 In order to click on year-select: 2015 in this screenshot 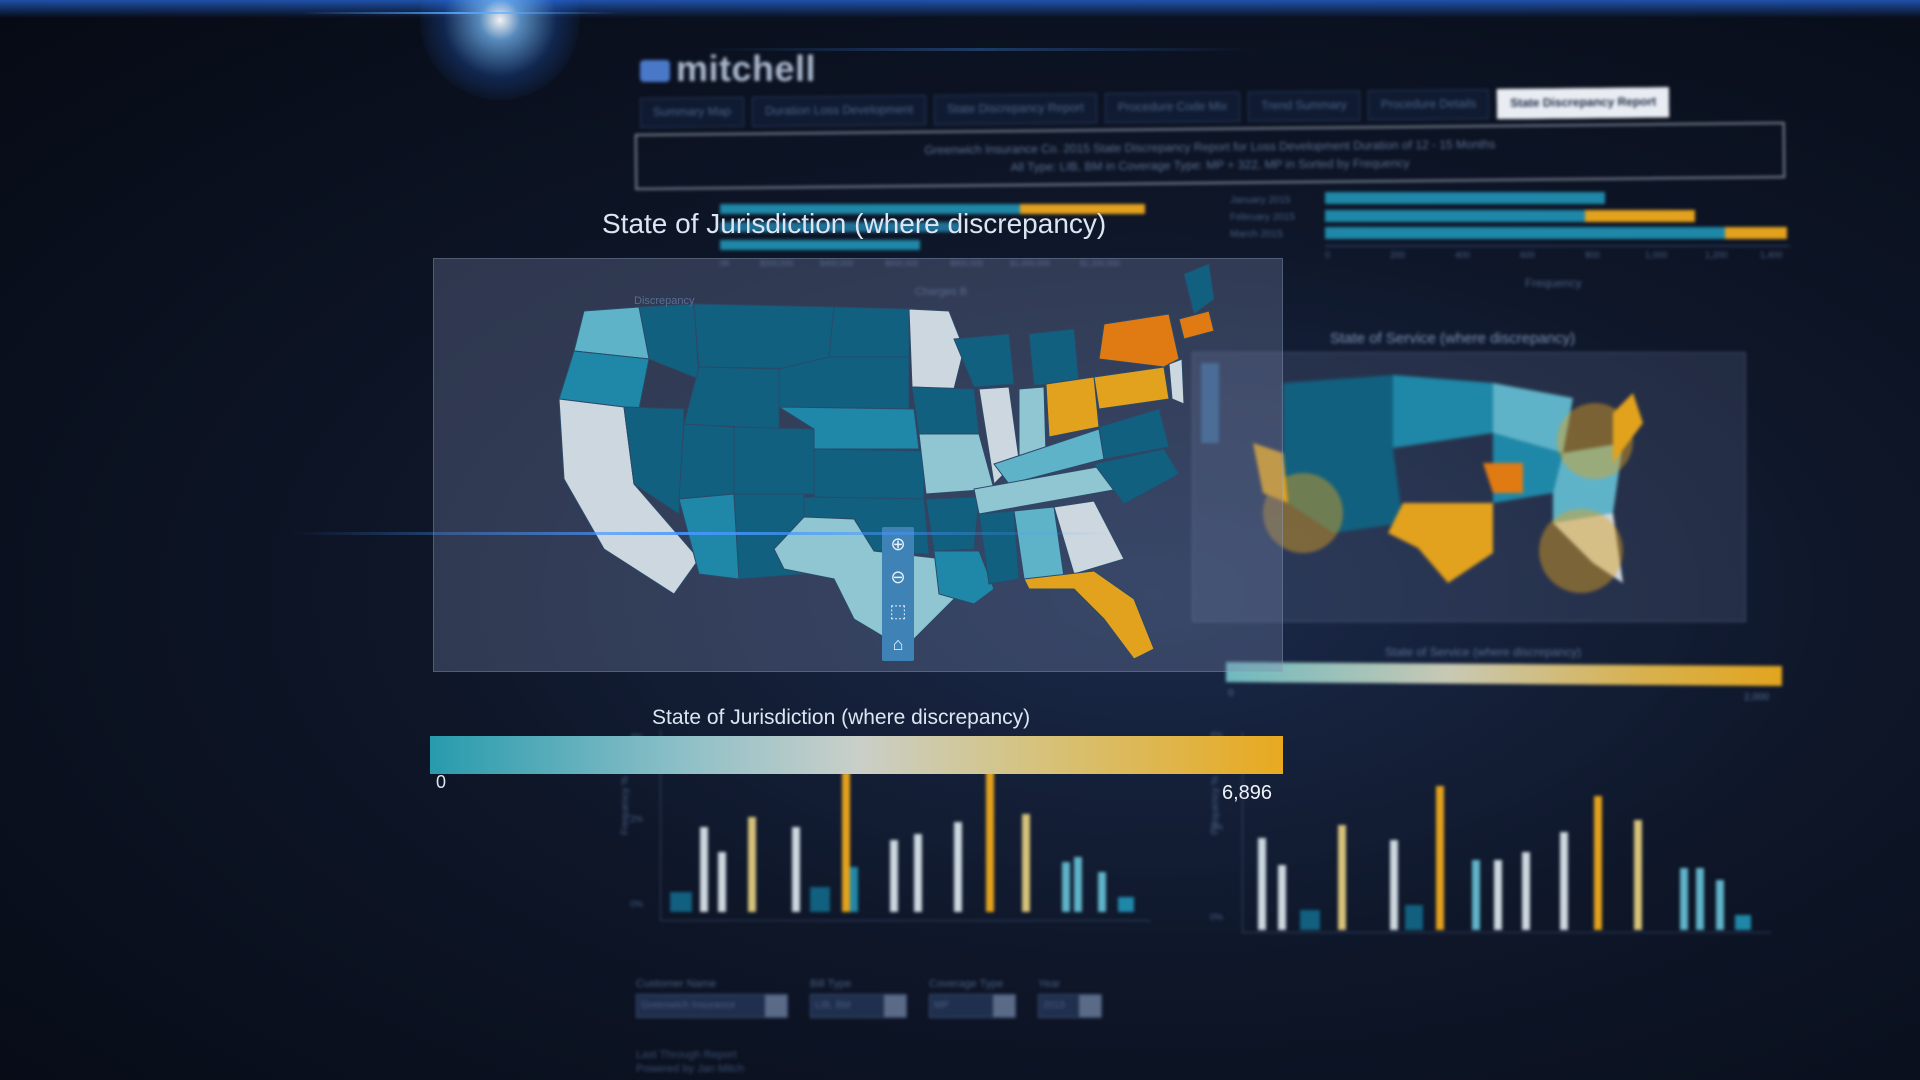, I will do `click(1070, 1006)`.